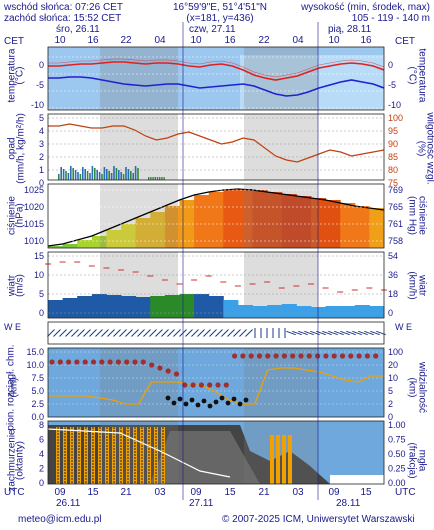 The image size is (434, 530). I want to click on top-hour-4: 10, so click(196, 40).